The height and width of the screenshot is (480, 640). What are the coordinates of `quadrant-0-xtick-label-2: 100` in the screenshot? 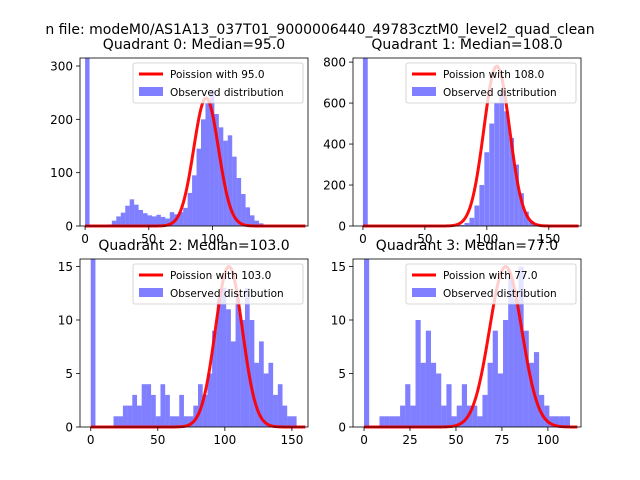 It's located at (212, 239).